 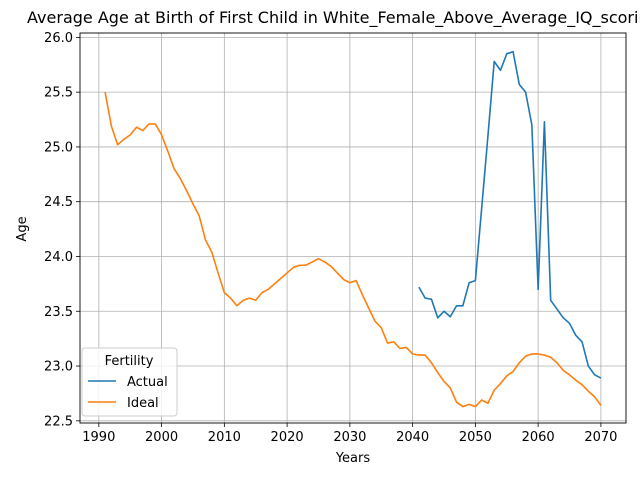 What do you see at coordinates (98, 437) in the screenshot?
I see `x-tick-label: 1990` at bounding box center [98, 437].